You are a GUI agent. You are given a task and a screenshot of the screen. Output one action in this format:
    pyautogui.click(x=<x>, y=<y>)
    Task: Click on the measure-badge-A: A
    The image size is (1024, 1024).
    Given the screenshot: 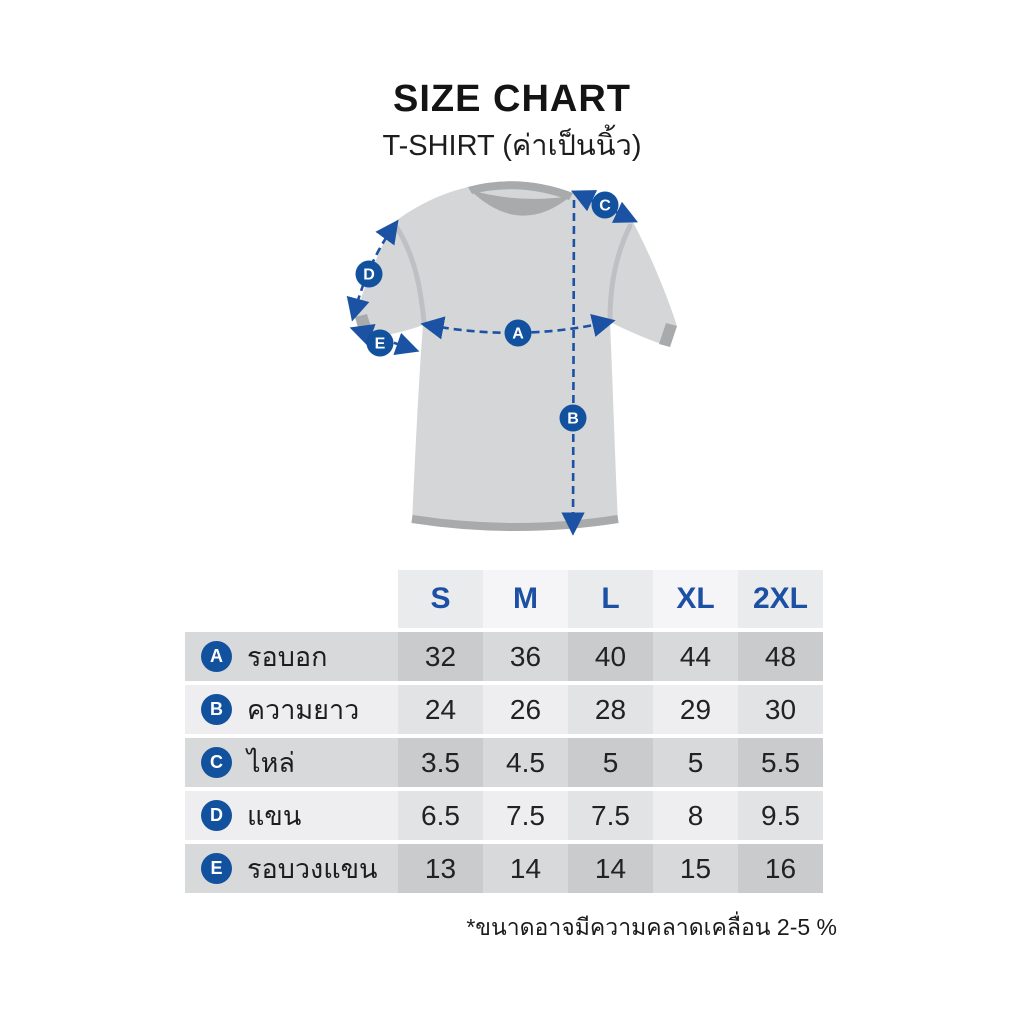 What is the action you would take?
    pyautogui.click(x=518, y=333)
    